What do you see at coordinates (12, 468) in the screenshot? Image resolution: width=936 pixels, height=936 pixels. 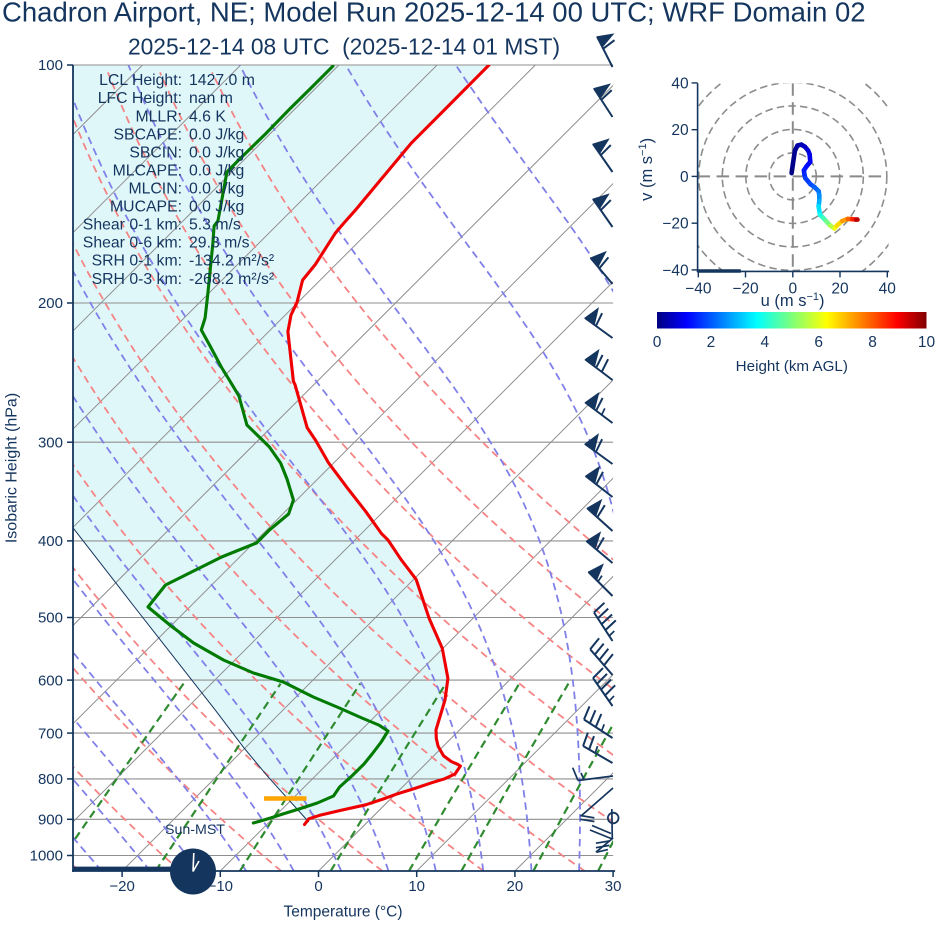 I see `svg-text: Isobaric Height (hPa)` at bounding box center [12, 468].